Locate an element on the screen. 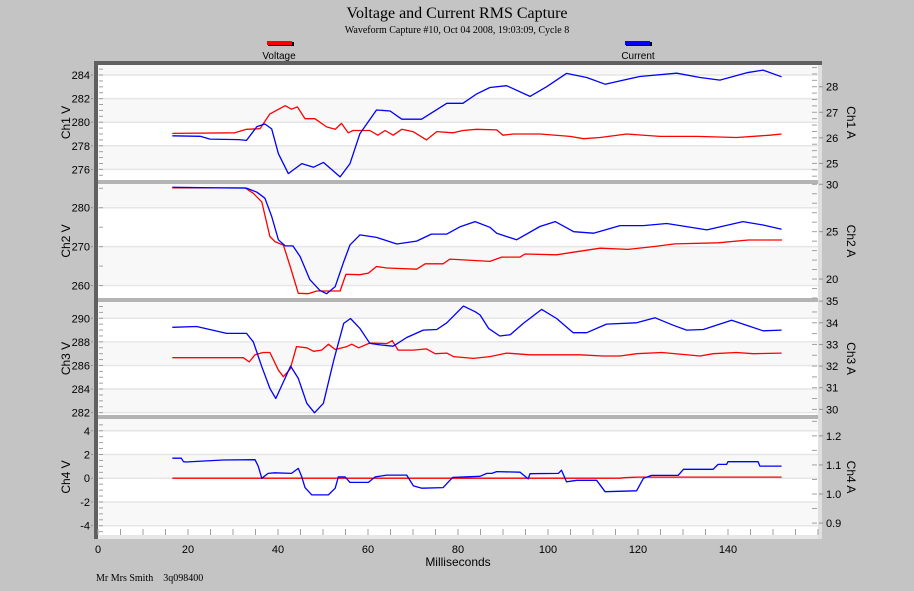 The image size is (914, 591). left-axis-label: Ch3 V is located at coordinates (66, 358).